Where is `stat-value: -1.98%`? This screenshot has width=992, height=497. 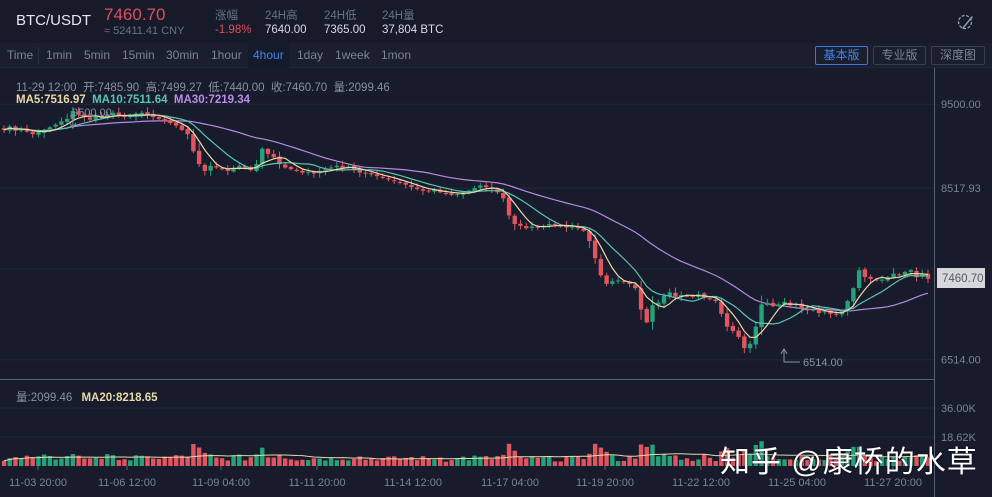
stat-value: -1.98% is located at coordinates (233, 30).